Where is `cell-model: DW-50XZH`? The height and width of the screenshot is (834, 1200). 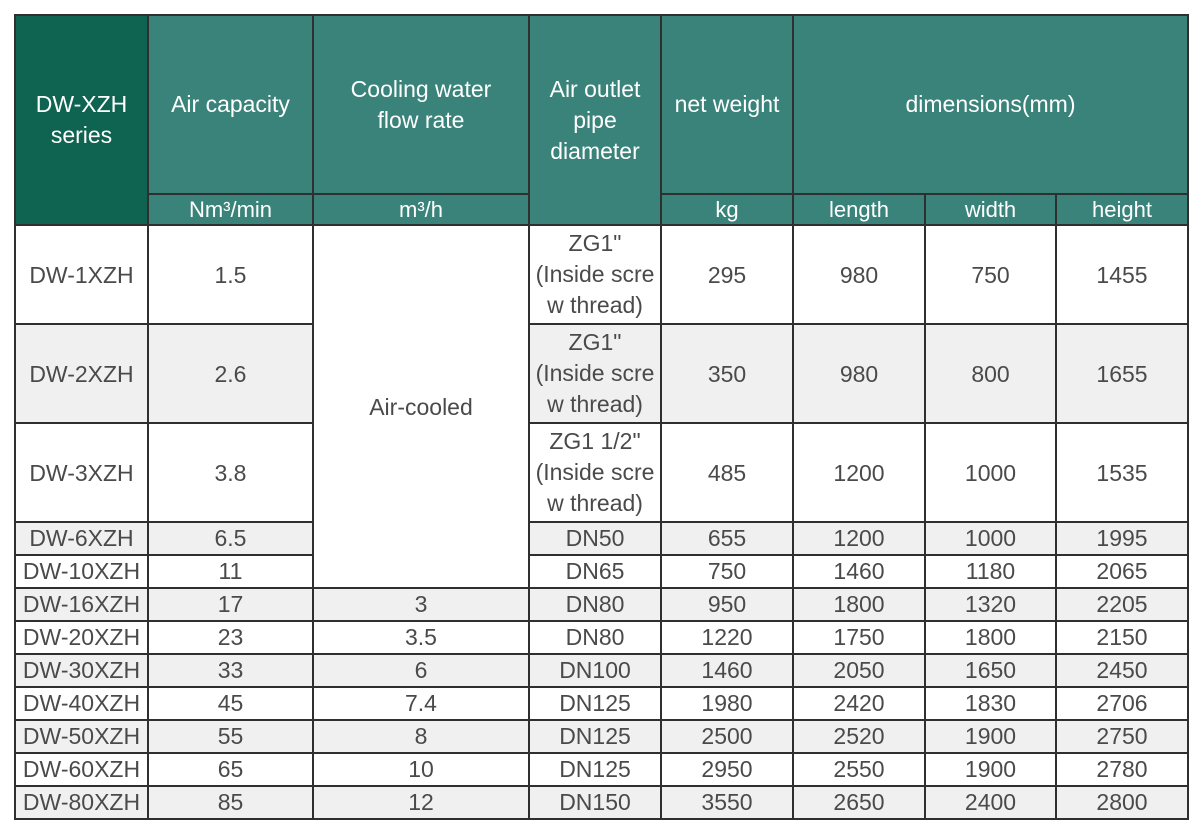
cell-model: DW-50XZH is located at coordinates (81, 736).